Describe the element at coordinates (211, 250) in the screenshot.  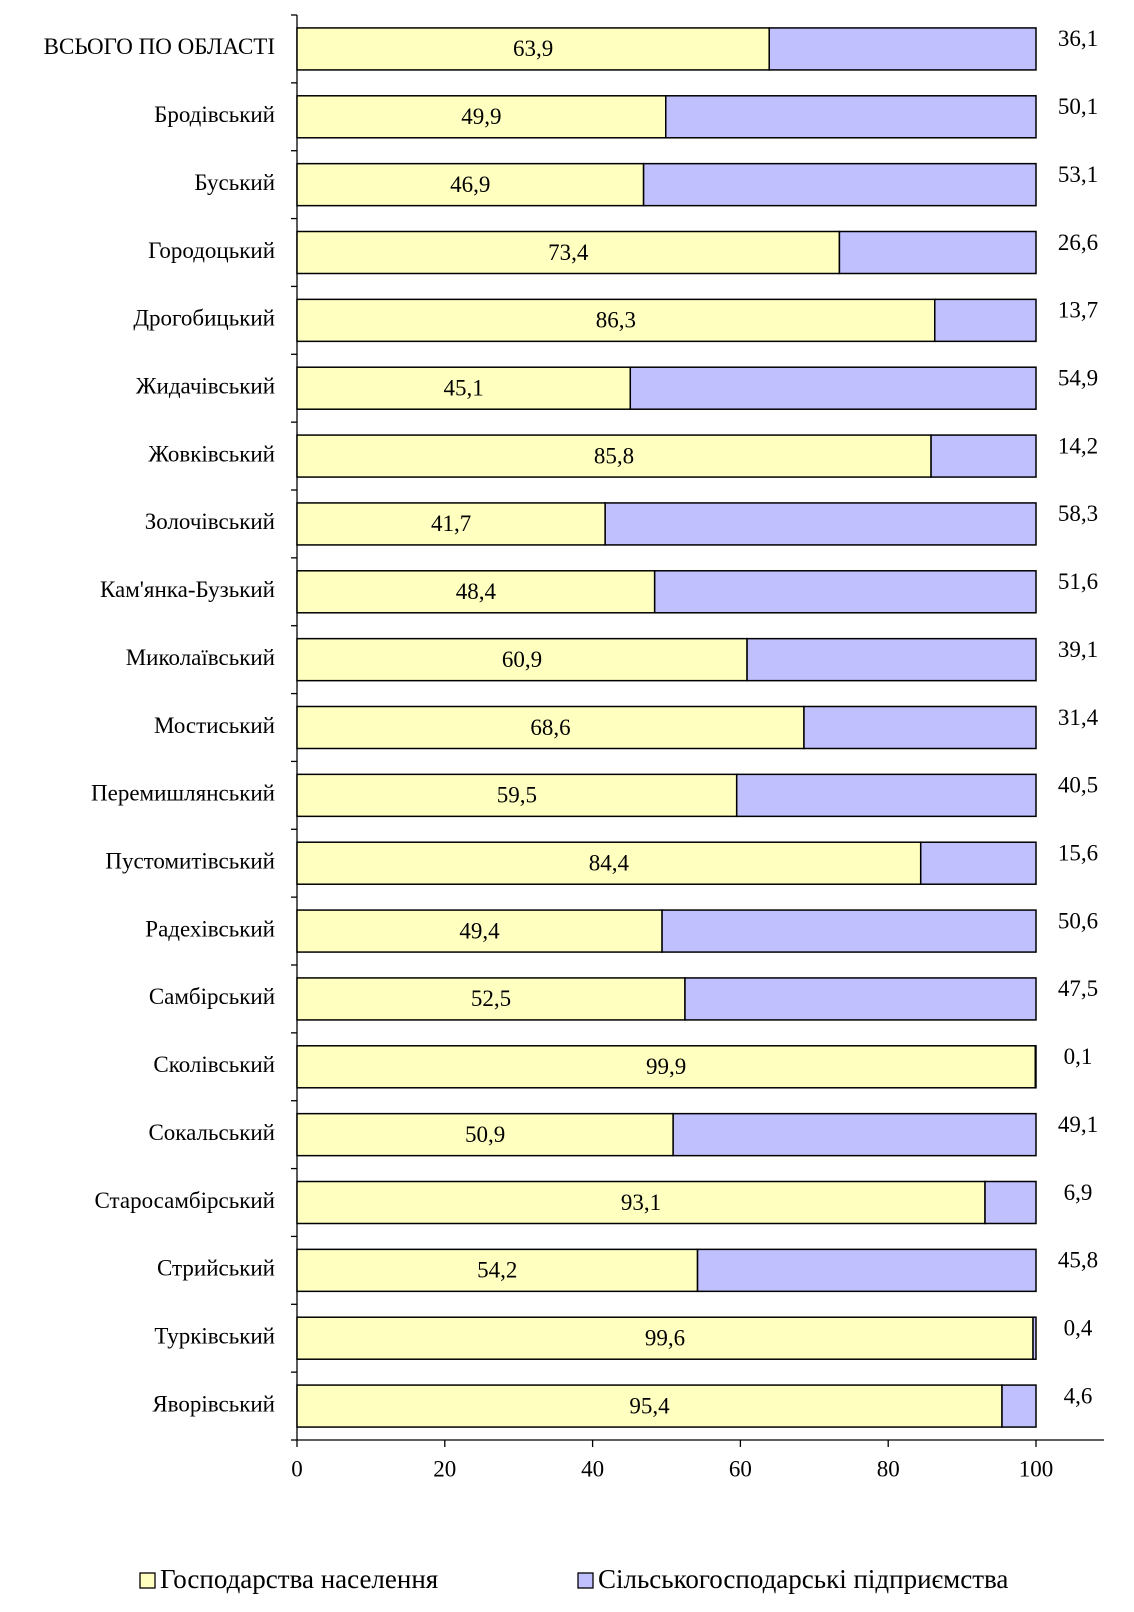
I see `category-label: Городоцький` at that location.